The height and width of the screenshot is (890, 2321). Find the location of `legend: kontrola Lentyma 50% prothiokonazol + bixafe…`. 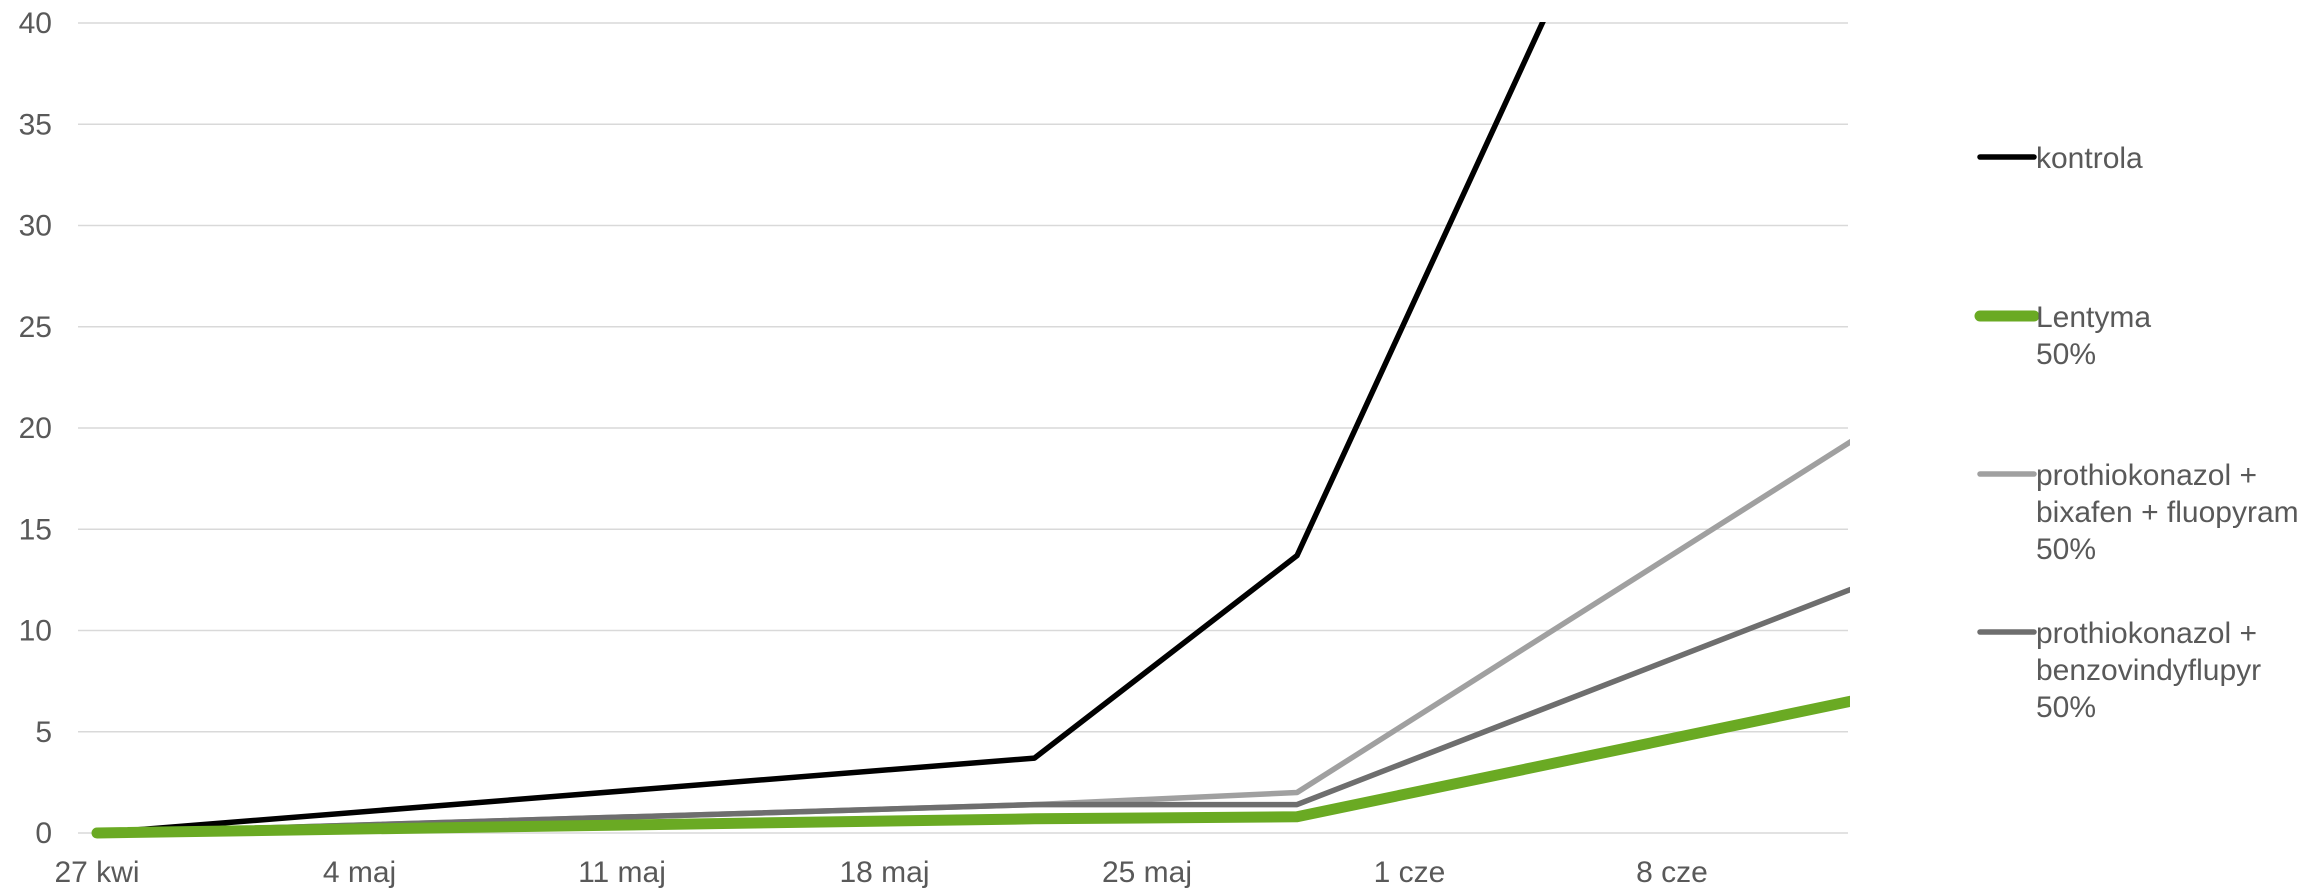

legend: kontrola Lentyma 50% prothiokonazol + bixafe… is located at coordinates (2136, 433).